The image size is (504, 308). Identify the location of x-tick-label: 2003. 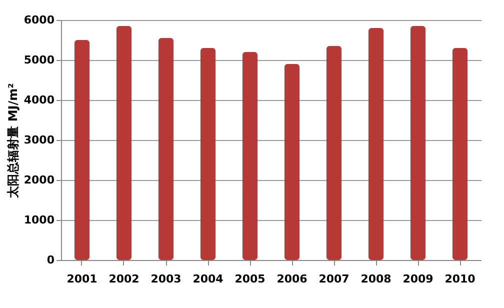
(166, 279).